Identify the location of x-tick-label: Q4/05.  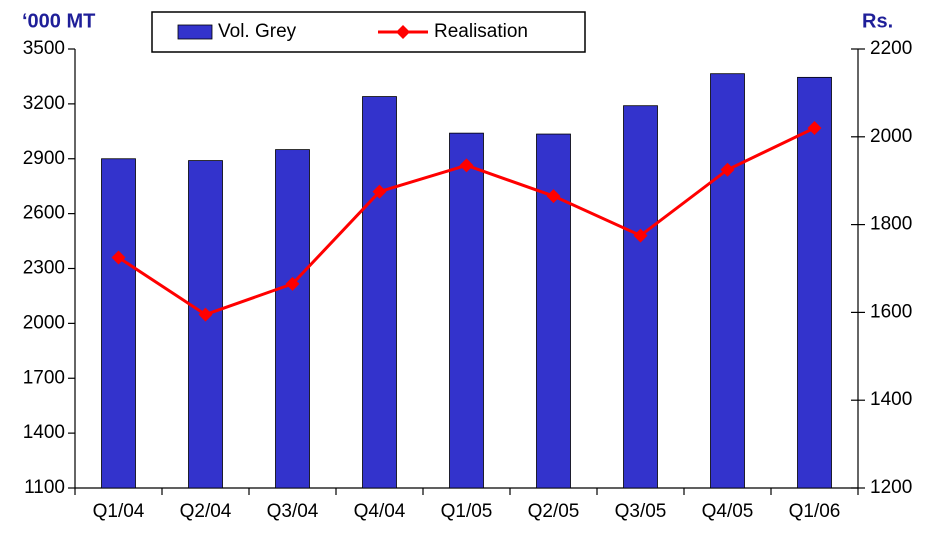
(728, 511).